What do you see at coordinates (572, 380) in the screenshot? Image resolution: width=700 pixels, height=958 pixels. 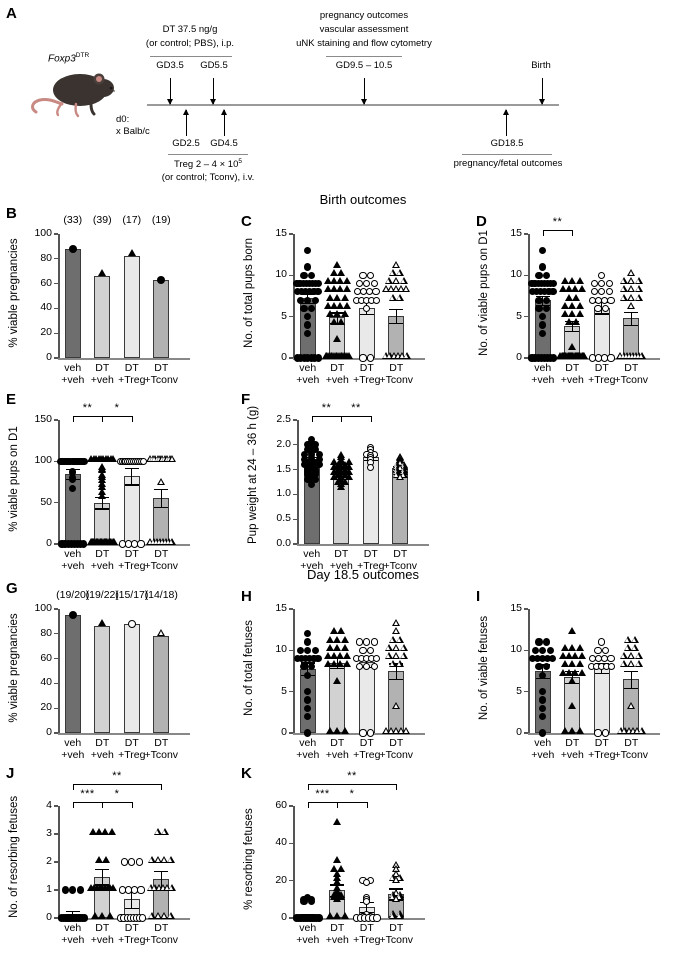 I see `x-label-sub-1: +veh` at bounding box center [572, 380].